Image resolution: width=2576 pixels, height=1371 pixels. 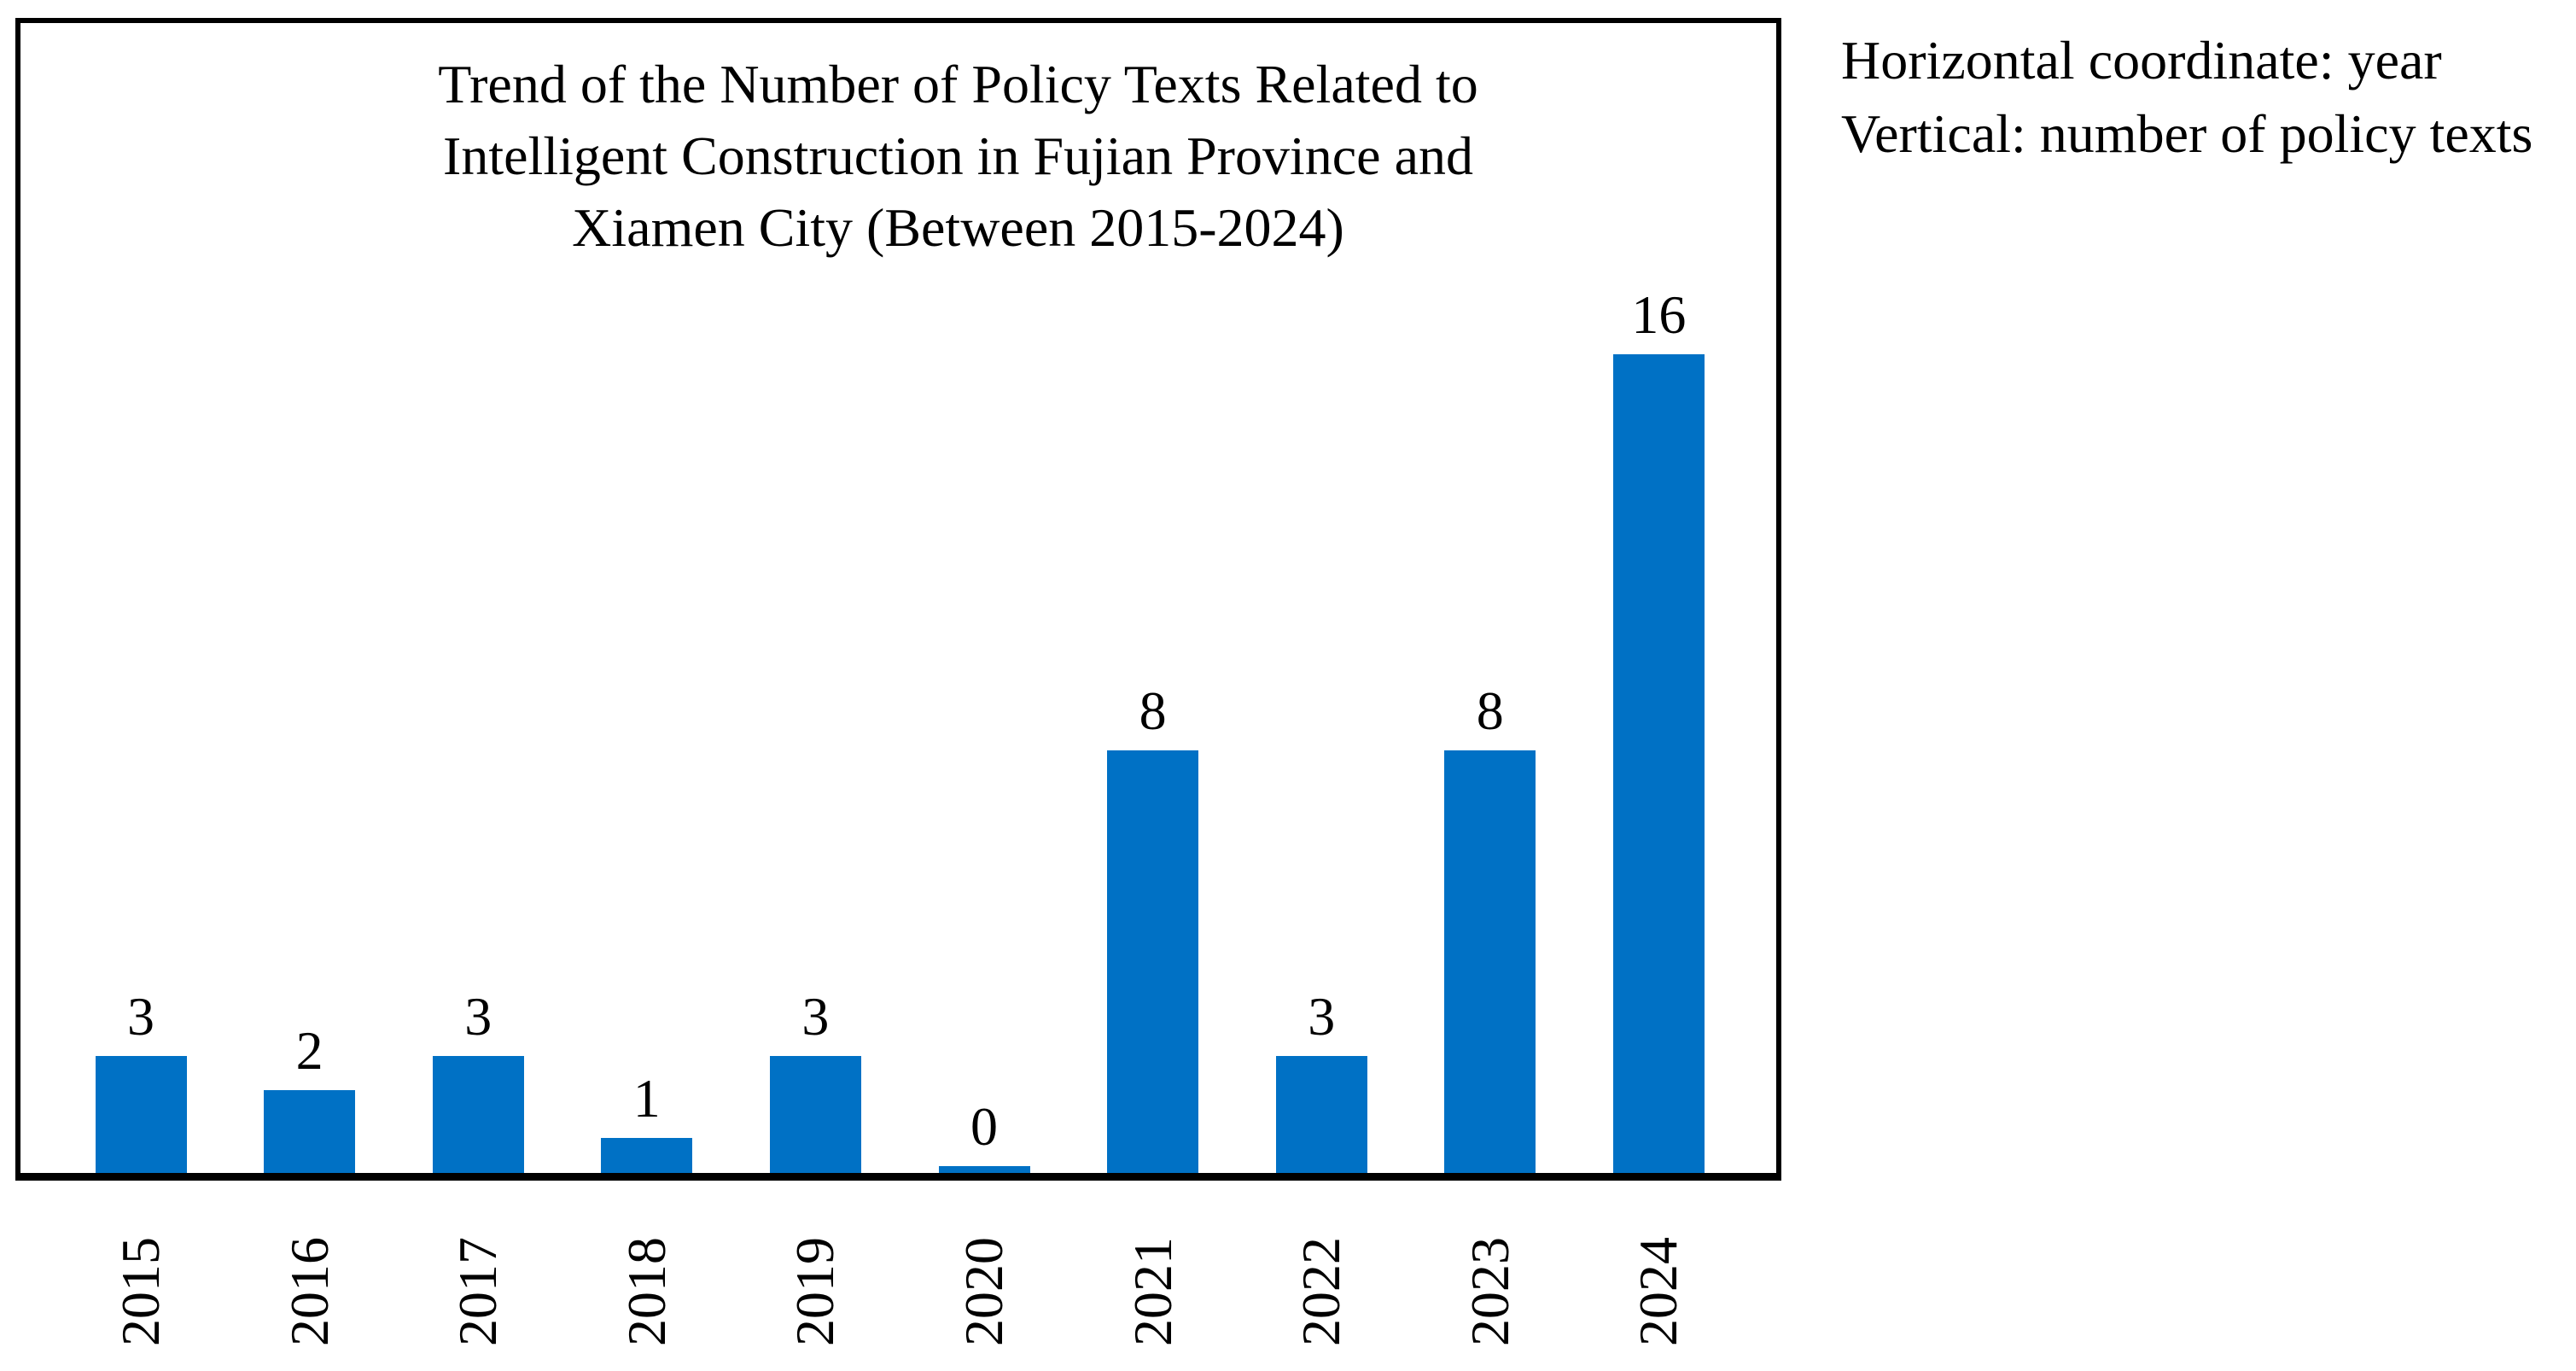 I want to click on bar-2022, so click(x=1321, y=1114).